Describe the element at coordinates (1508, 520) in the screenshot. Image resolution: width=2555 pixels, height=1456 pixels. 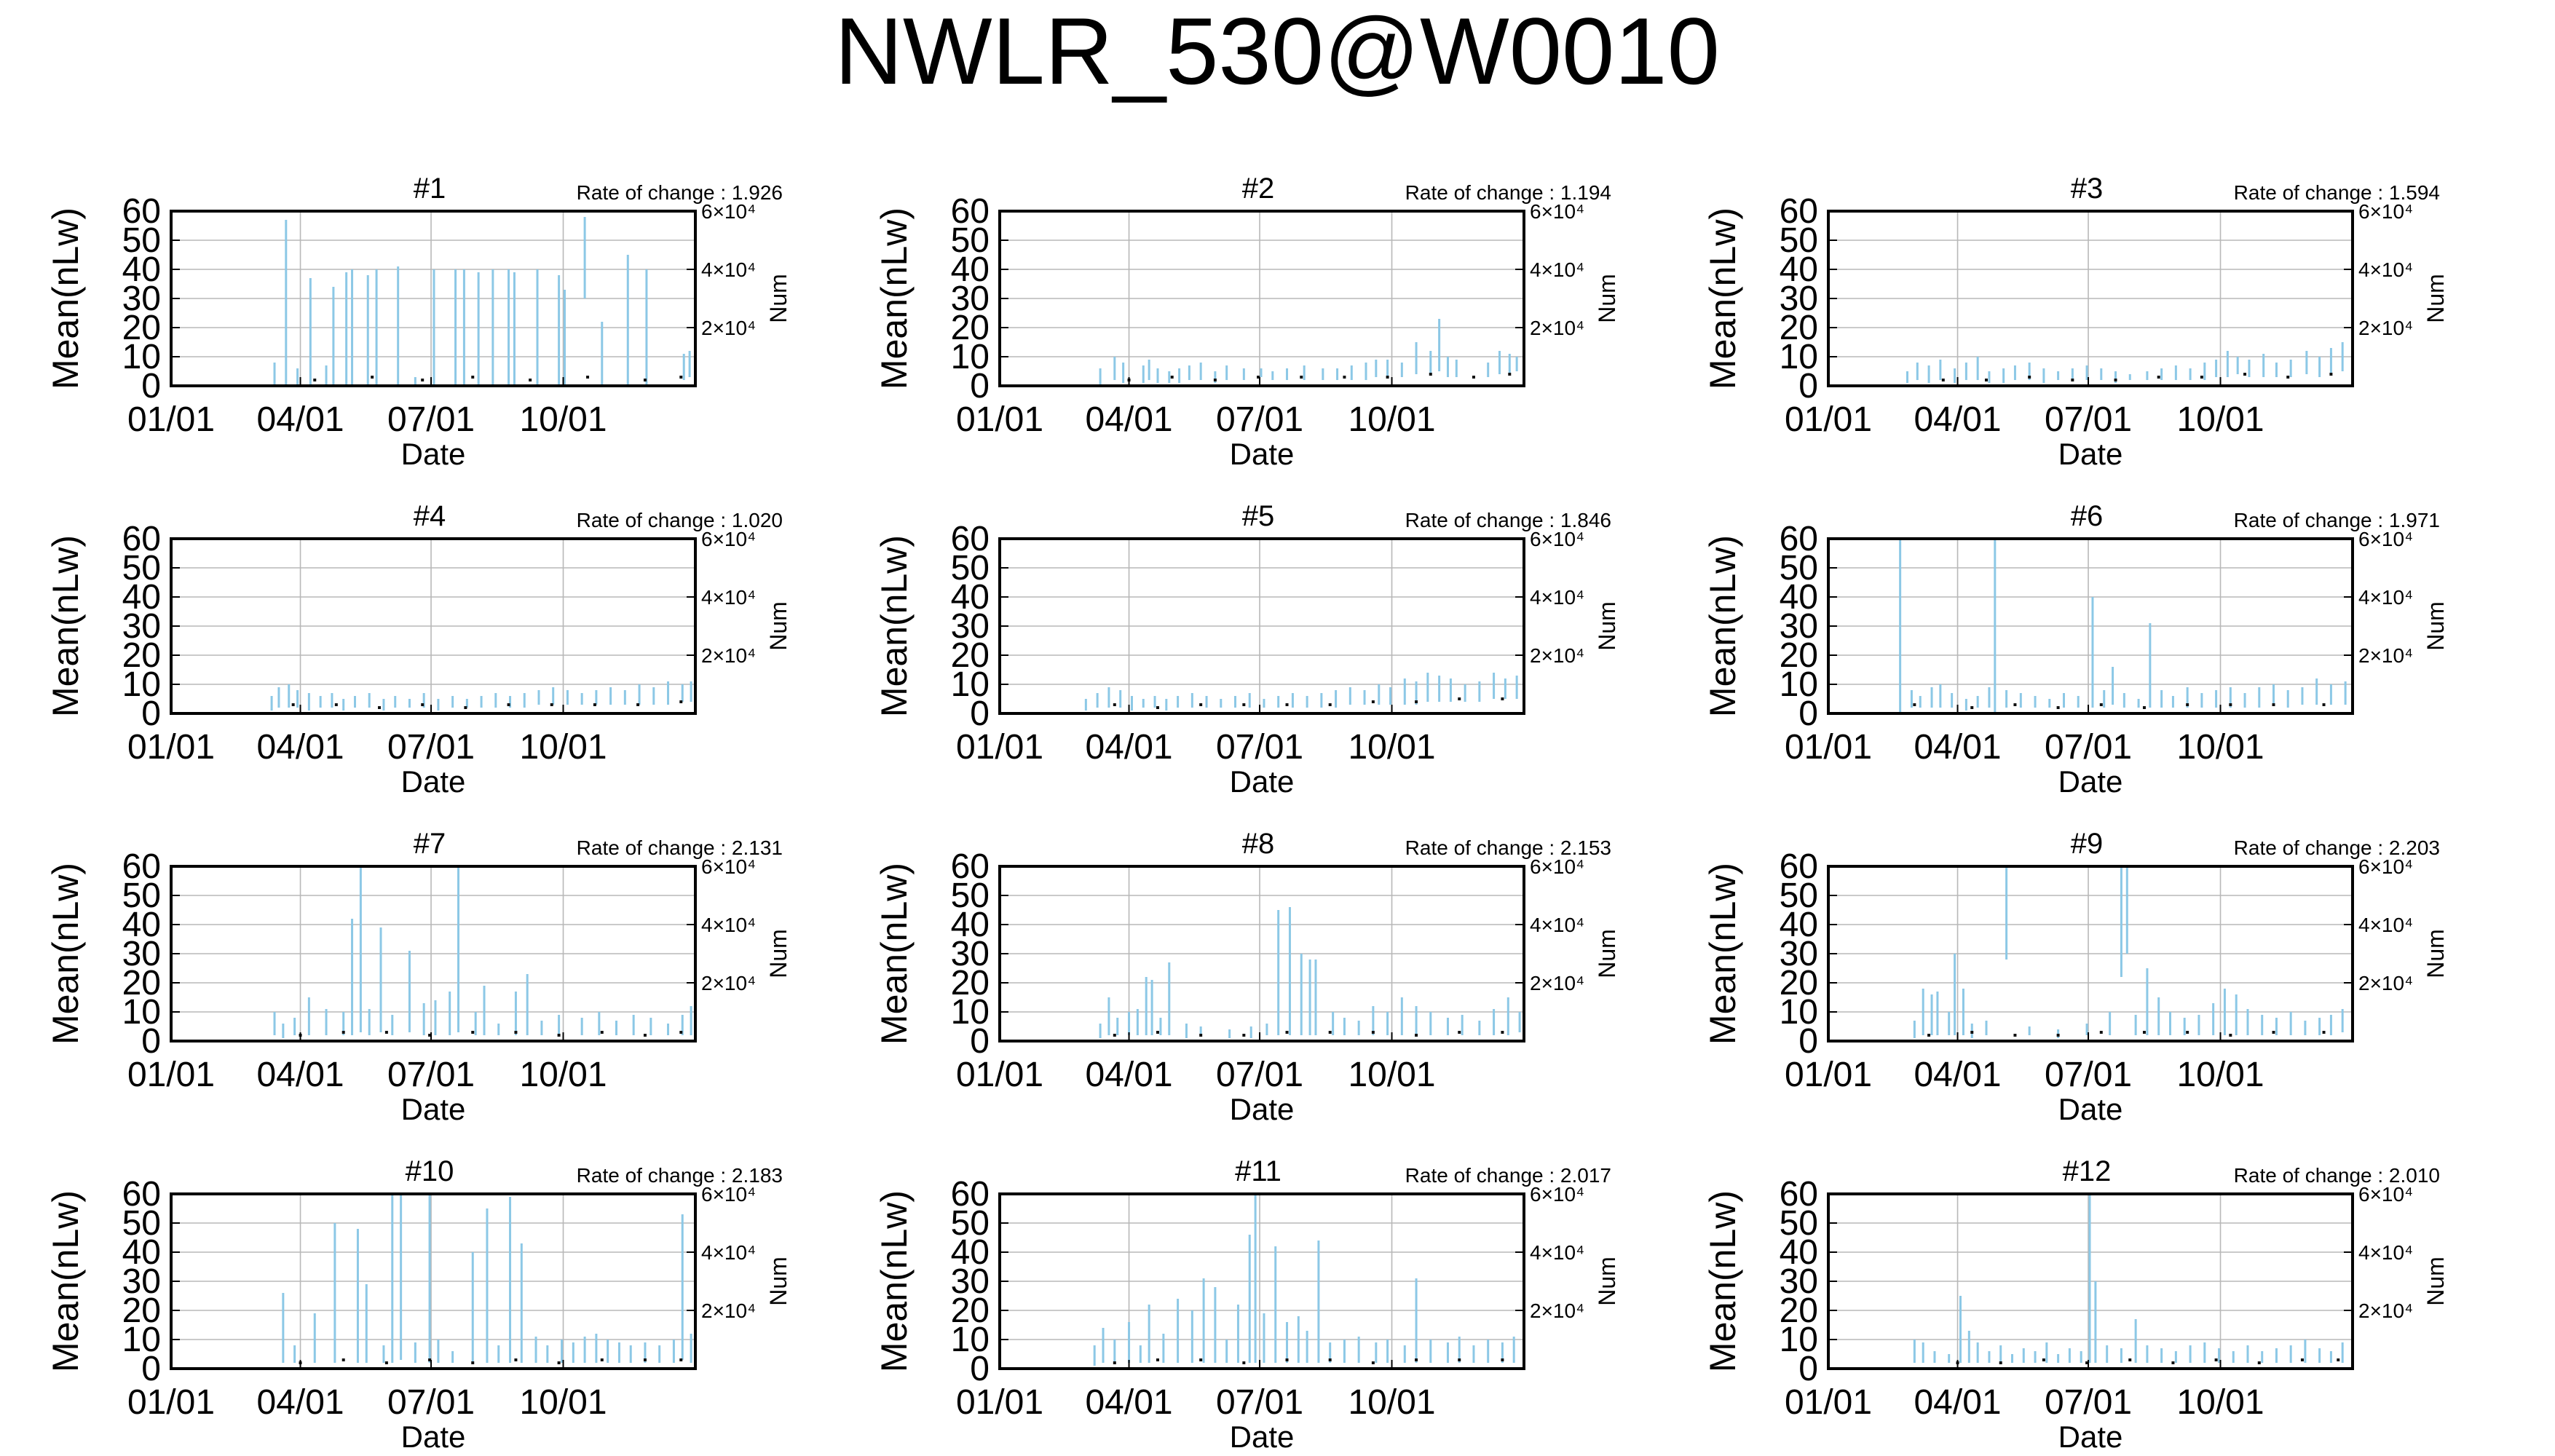
I see `rate-of-change-label: Rate of change : 1.846` at that location.